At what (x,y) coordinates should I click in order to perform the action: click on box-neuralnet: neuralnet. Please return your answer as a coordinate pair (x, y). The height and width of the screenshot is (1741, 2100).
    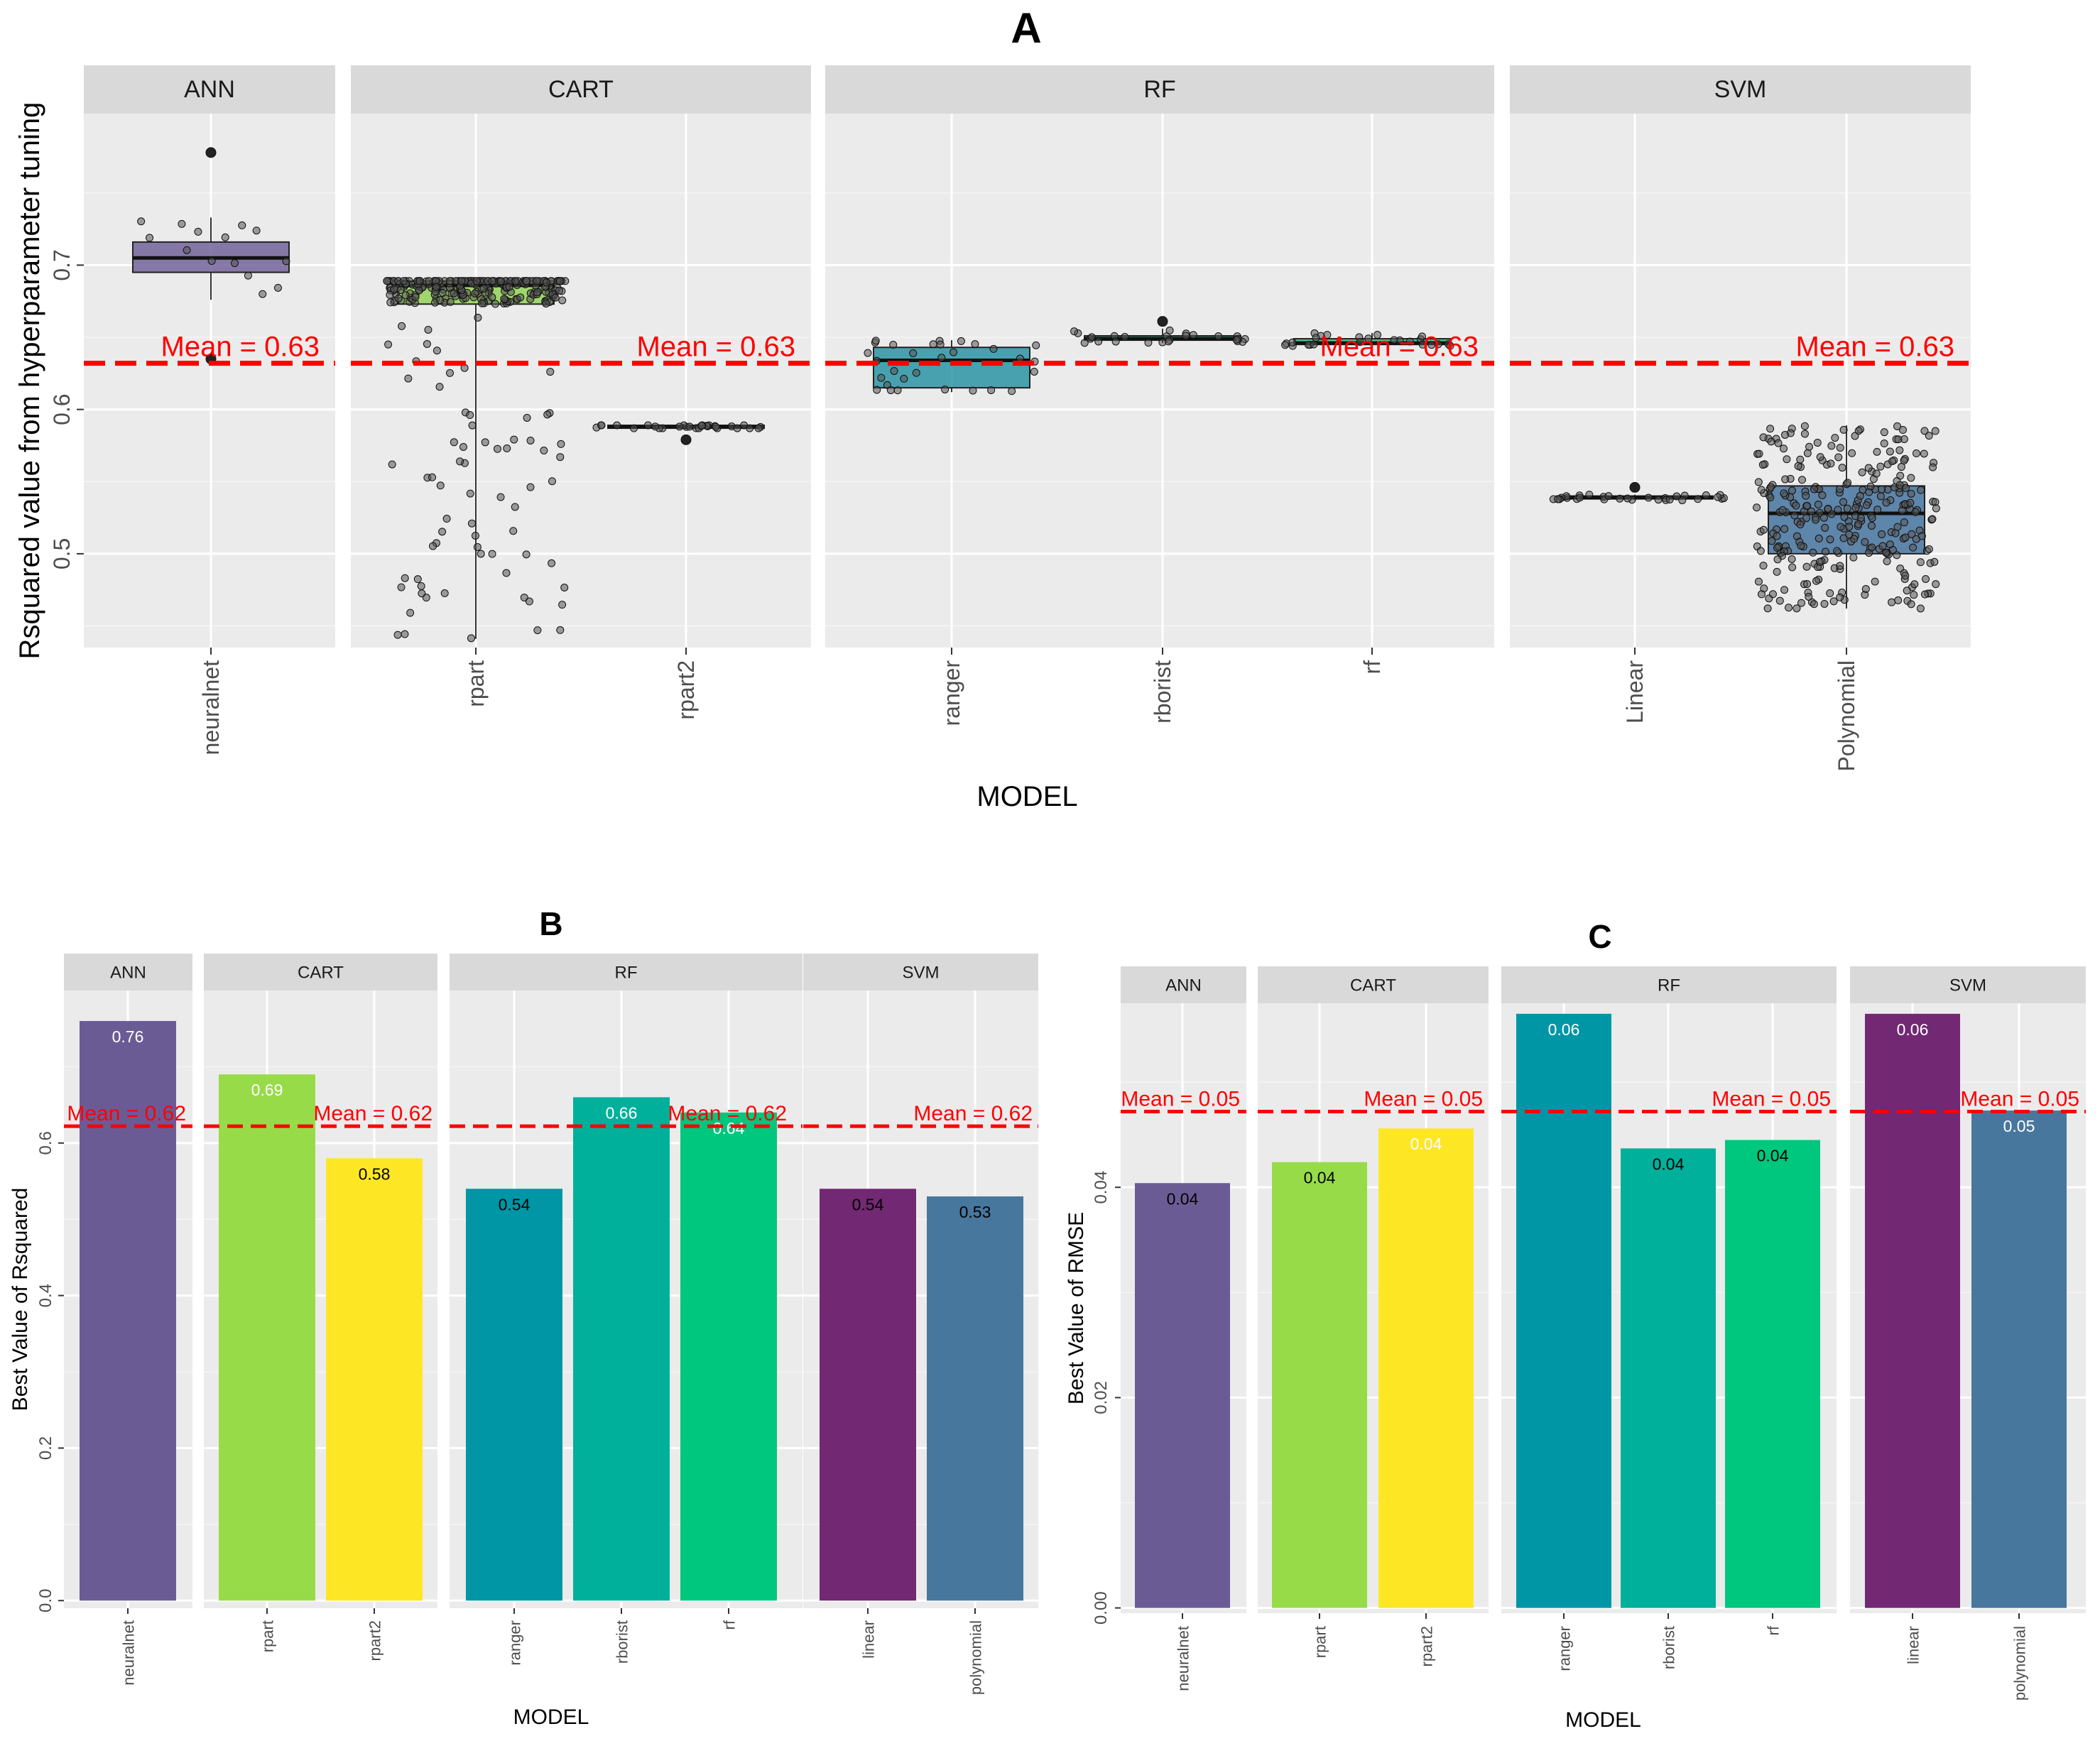
    Looking at the image, I should click on (211, 451).